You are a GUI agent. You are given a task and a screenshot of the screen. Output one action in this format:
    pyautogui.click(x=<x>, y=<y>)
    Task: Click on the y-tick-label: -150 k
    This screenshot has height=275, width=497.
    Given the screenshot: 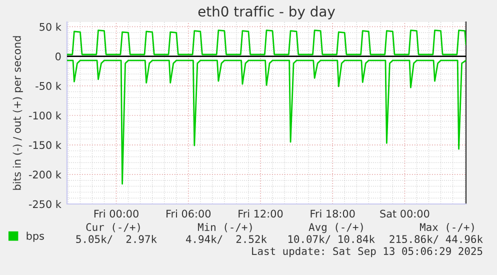 What is the action you would take?
    pyautogui.click(x=45, y=145)
    